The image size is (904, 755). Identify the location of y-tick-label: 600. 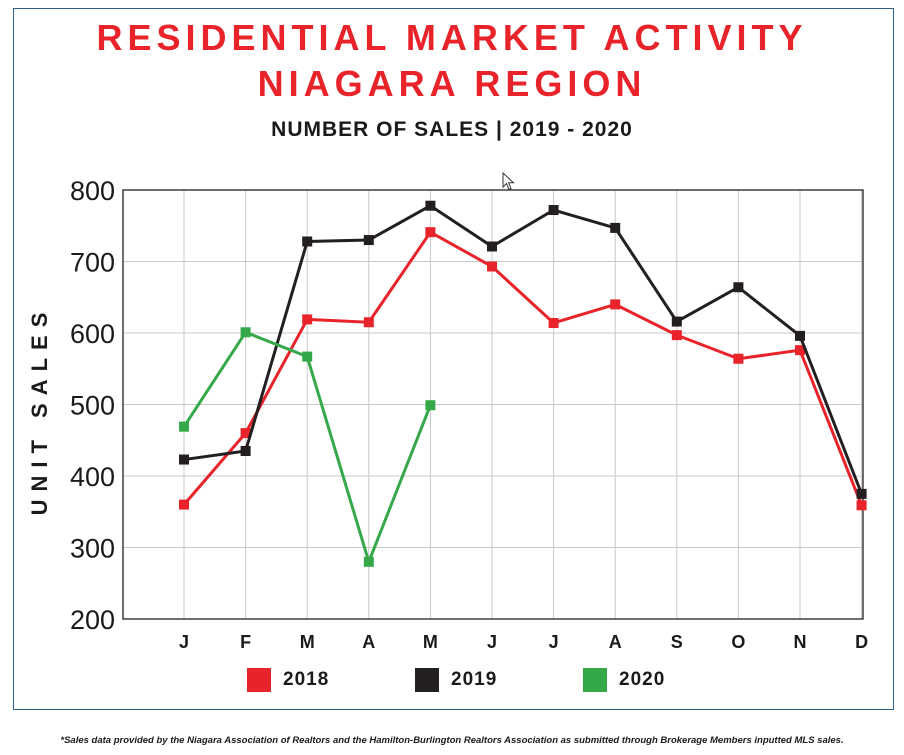
(92, 334).